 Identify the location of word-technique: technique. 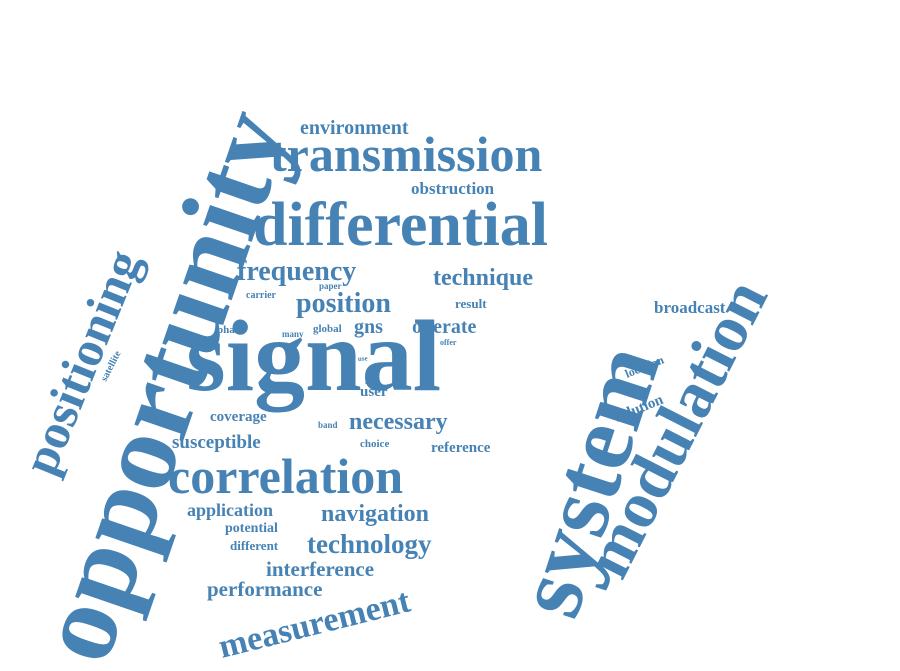
(483, 278).